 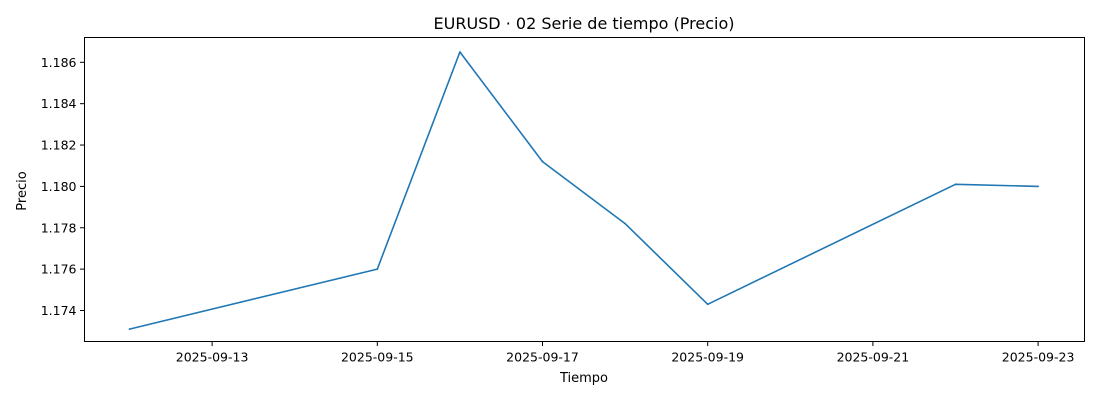 I want to click on x-tick-label: 2025-09-19, so click(x=707, y=357).